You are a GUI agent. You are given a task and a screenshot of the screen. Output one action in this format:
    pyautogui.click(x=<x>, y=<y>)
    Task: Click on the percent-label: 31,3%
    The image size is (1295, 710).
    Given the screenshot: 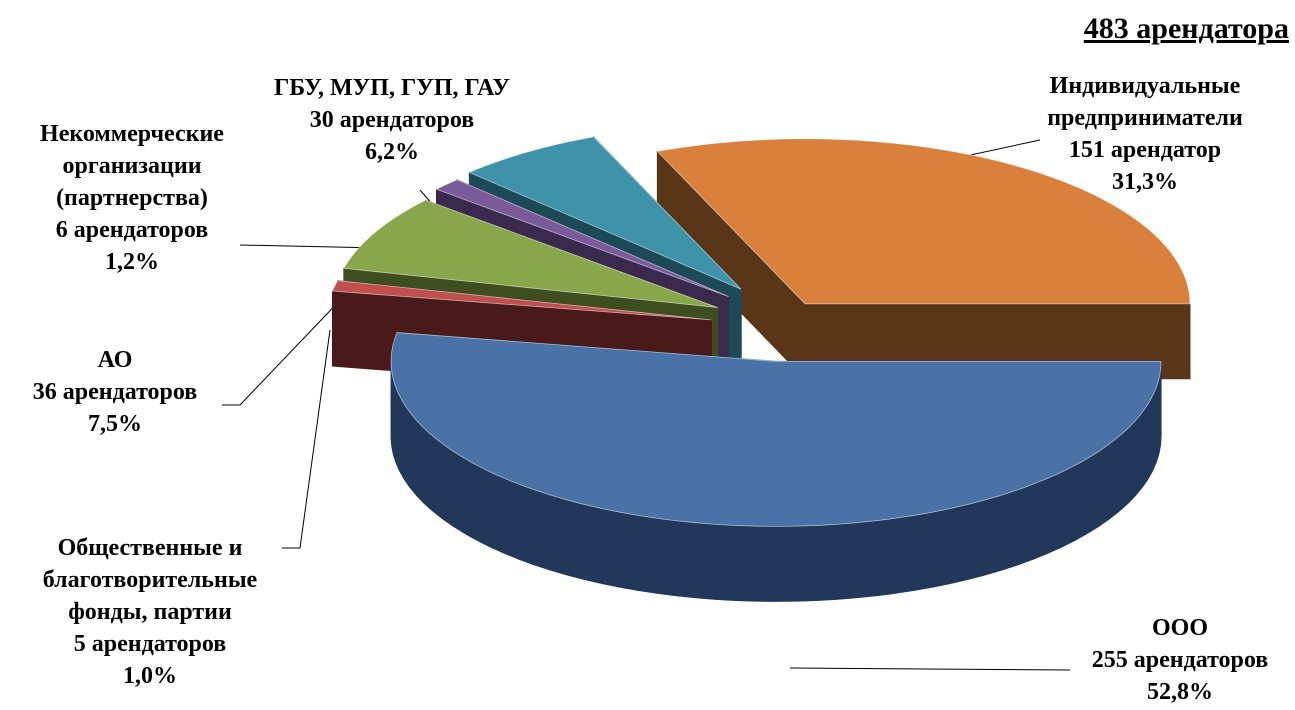 What is the action you would take?
    pyautogui.click(x=1145, y=182)
    